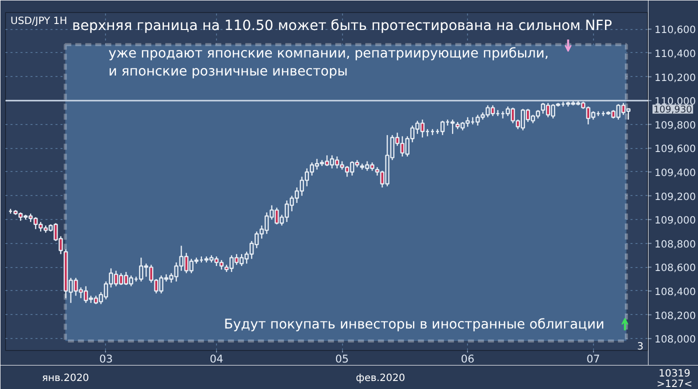 This screenshot has width=698, height=389. What do you see at coordinates (381, 378) in the screenshot?
I see `text: фев.2020` at bounding box center [381, 378].